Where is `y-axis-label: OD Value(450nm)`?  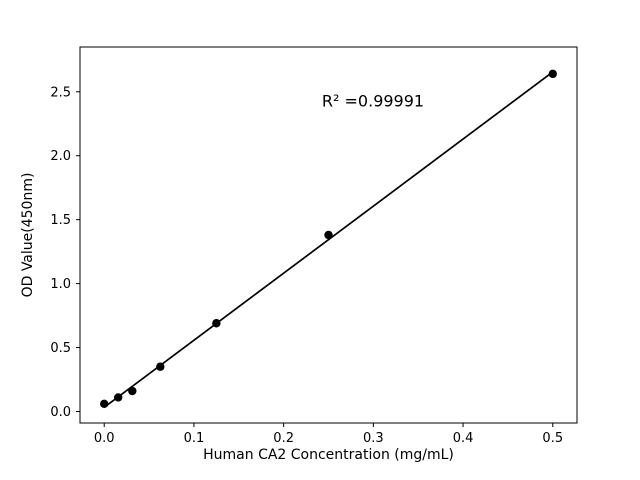
y-axis-label: OD Value(450nm) is located at coordinates (28, 235).